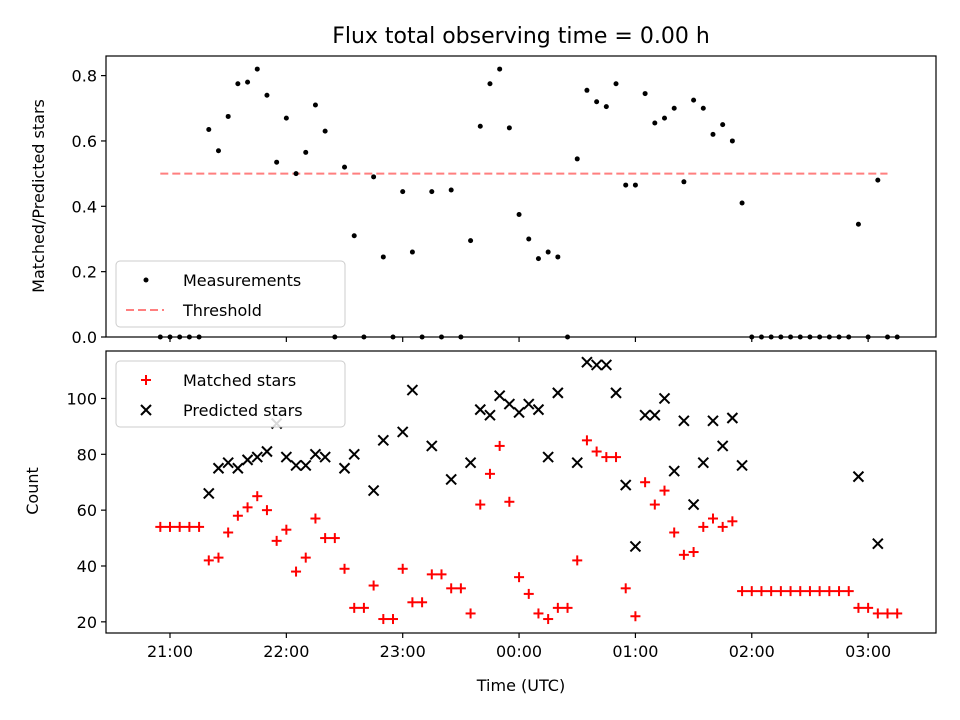  What do you see at coordinates (519, 651) in the screenshot?
I see `x-tick-label: 00:00` at bounding box center [519, 651].